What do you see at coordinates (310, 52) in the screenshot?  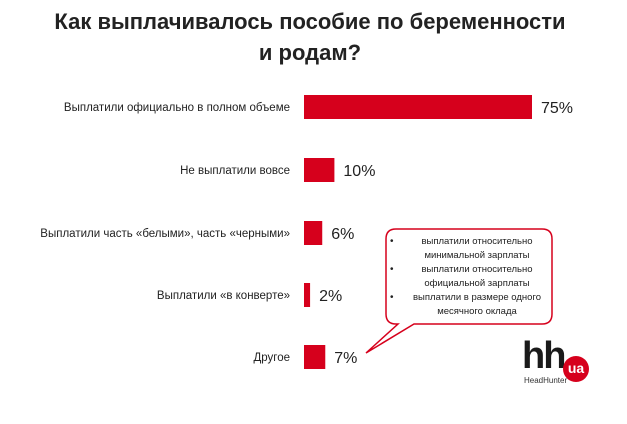 I see `chart-title-line-2: и родам?` at bounding box center [310, 52].